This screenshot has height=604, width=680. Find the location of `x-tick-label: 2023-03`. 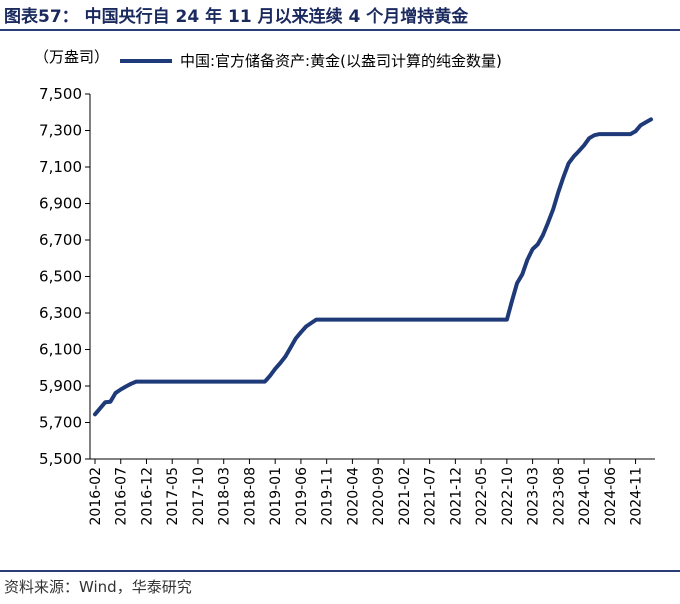

x-tick-label: 2023-03 is located at coordinates (534, 496).